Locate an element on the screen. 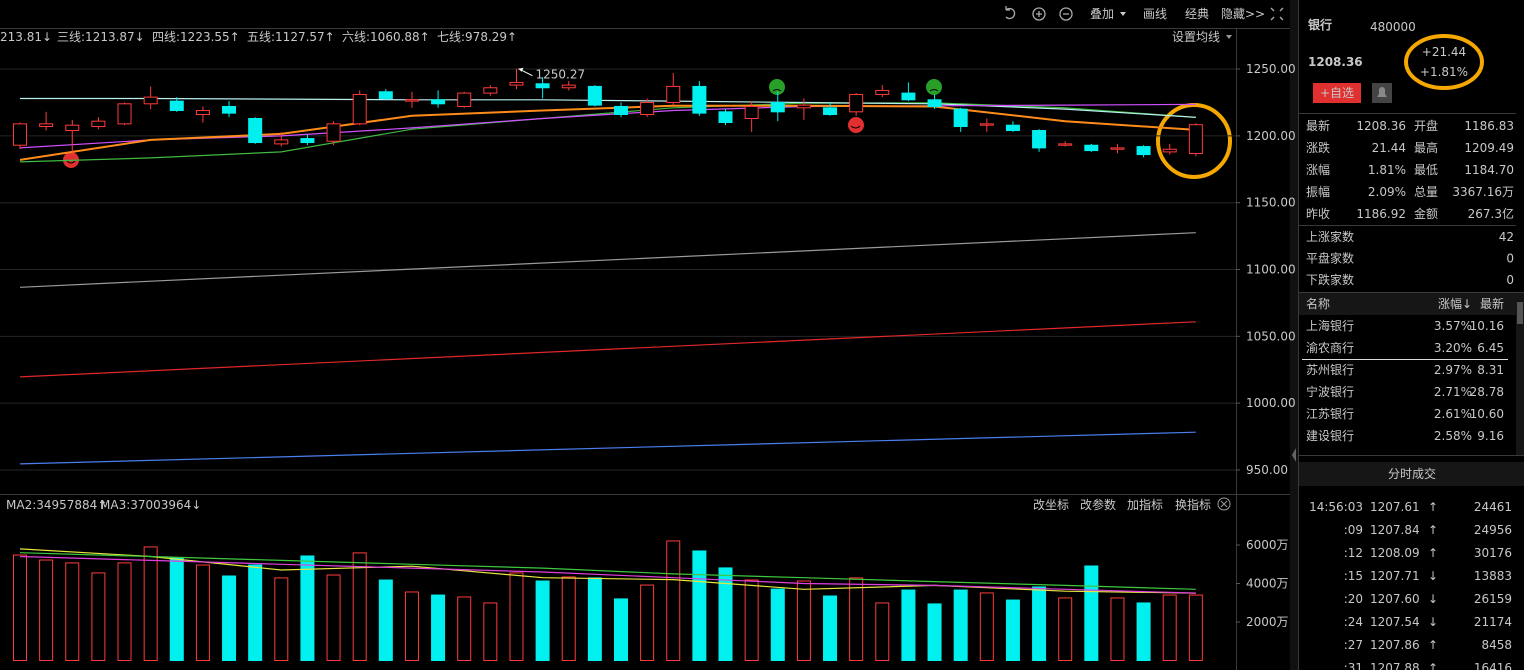 Image resolution: width=1524 pixels, height=670 pixels. splitter-arrow is located at coordinates (1294, 455).